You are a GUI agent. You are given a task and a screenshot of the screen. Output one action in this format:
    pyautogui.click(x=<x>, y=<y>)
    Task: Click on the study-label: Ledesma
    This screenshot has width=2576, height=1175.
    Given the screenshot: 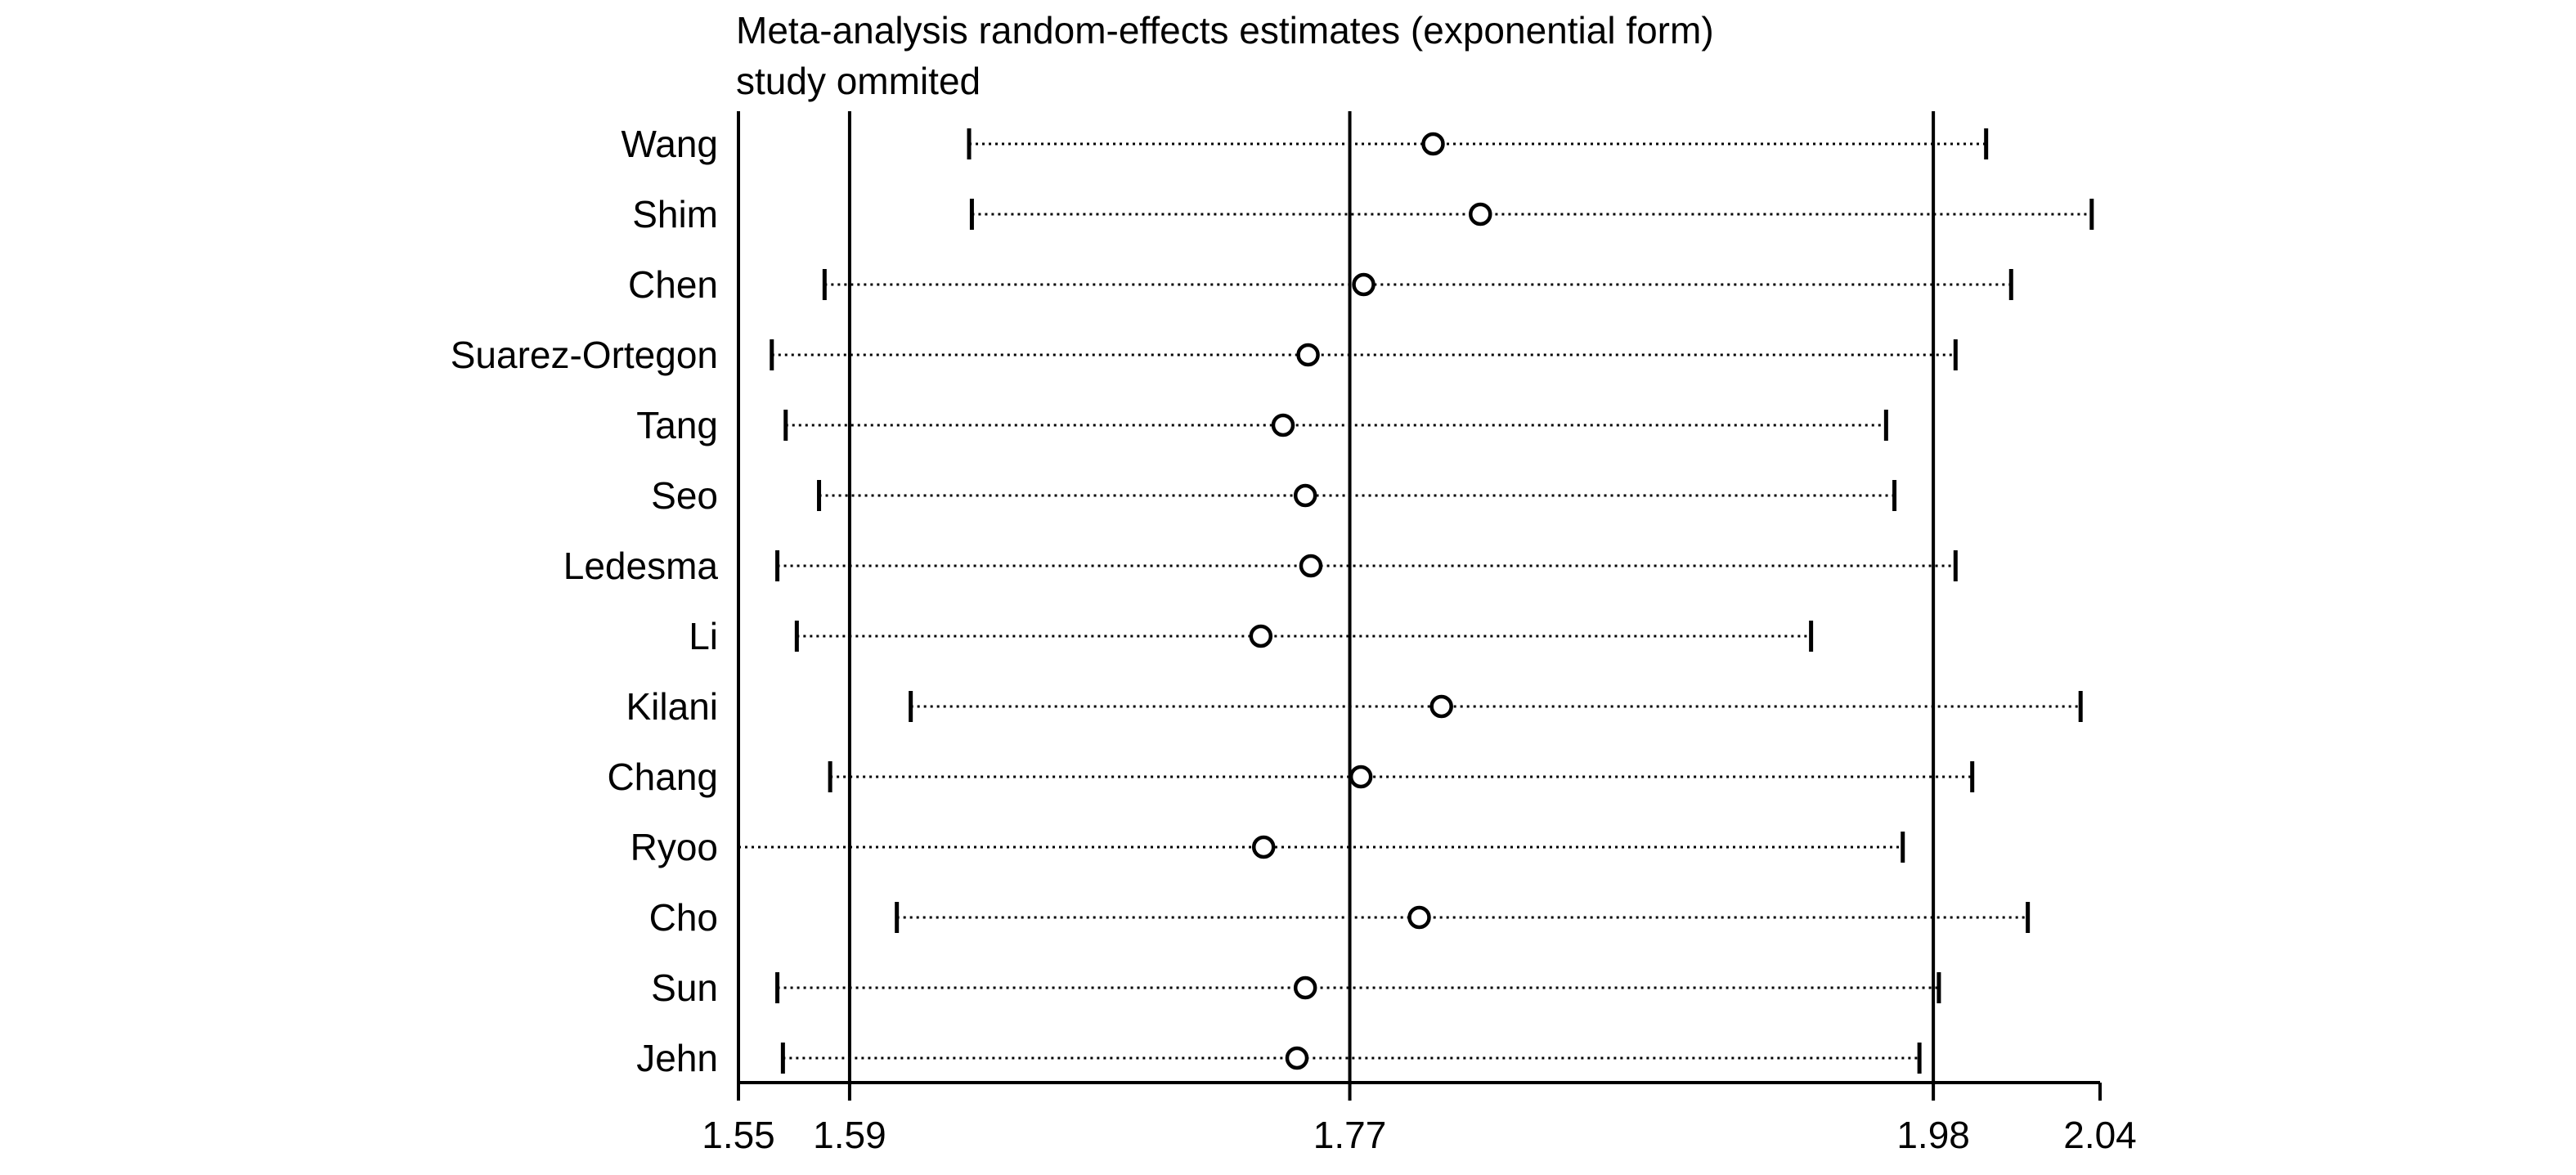 What is the action you would take?
    pyautogui.click(x=641, y=566)
    